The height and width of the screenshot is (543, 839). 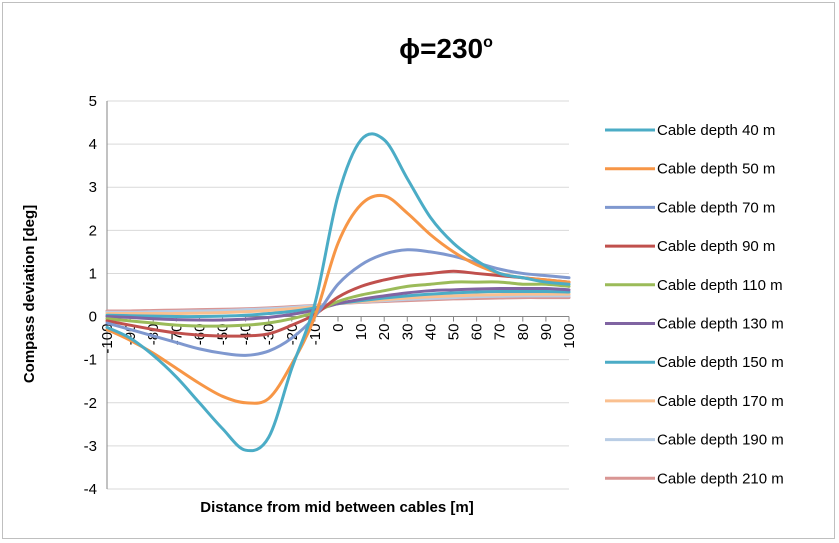 I want to click on x-tick-label: 50, so click(x=454, y=332).